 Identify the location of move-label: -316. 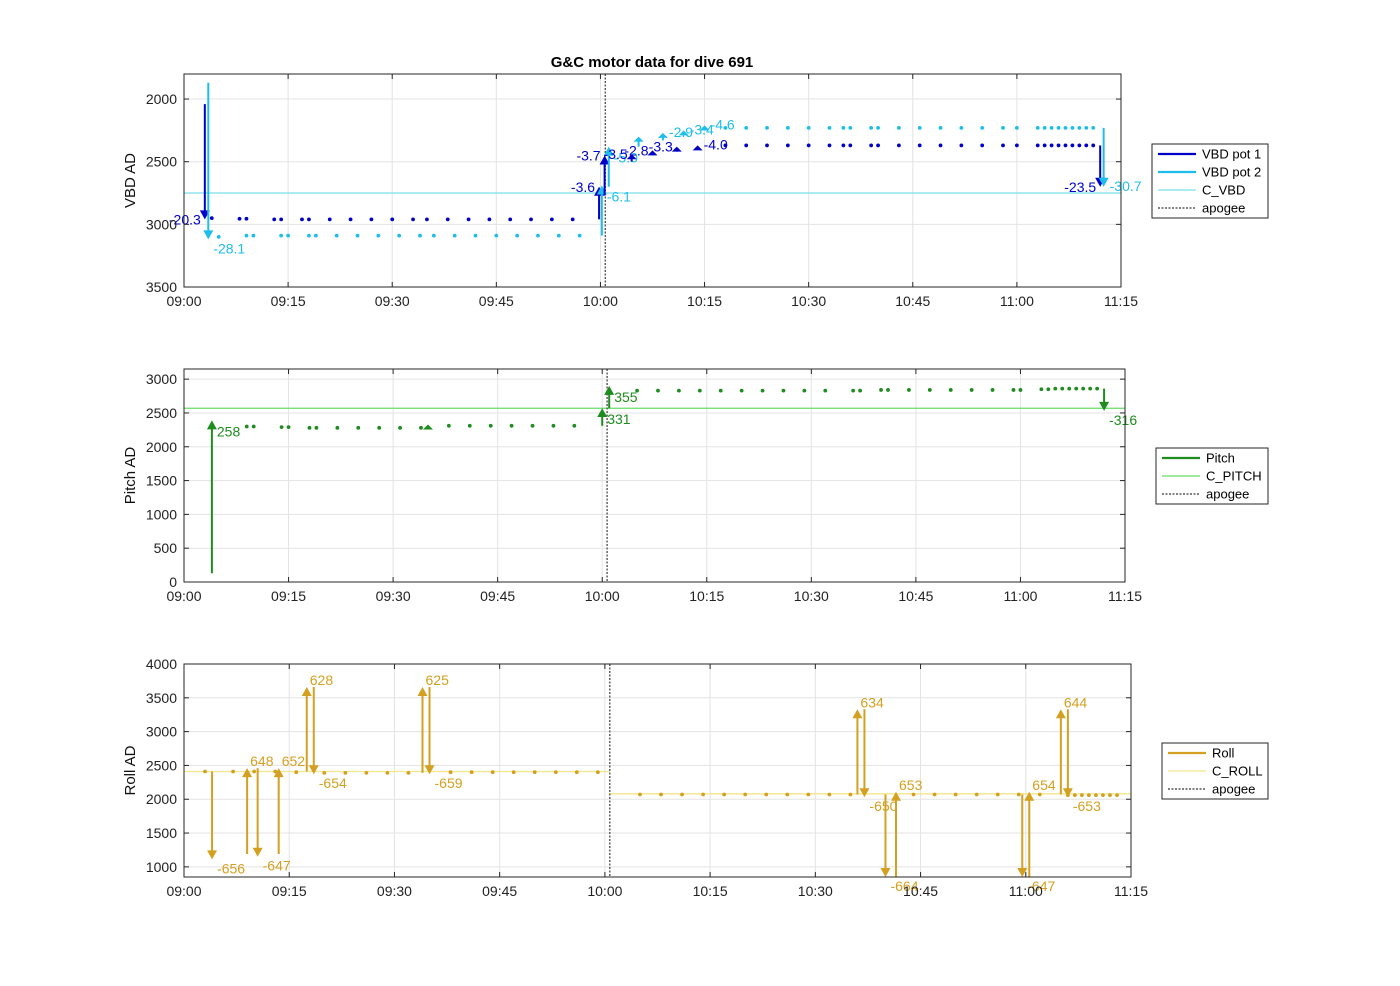
(1123, 420).